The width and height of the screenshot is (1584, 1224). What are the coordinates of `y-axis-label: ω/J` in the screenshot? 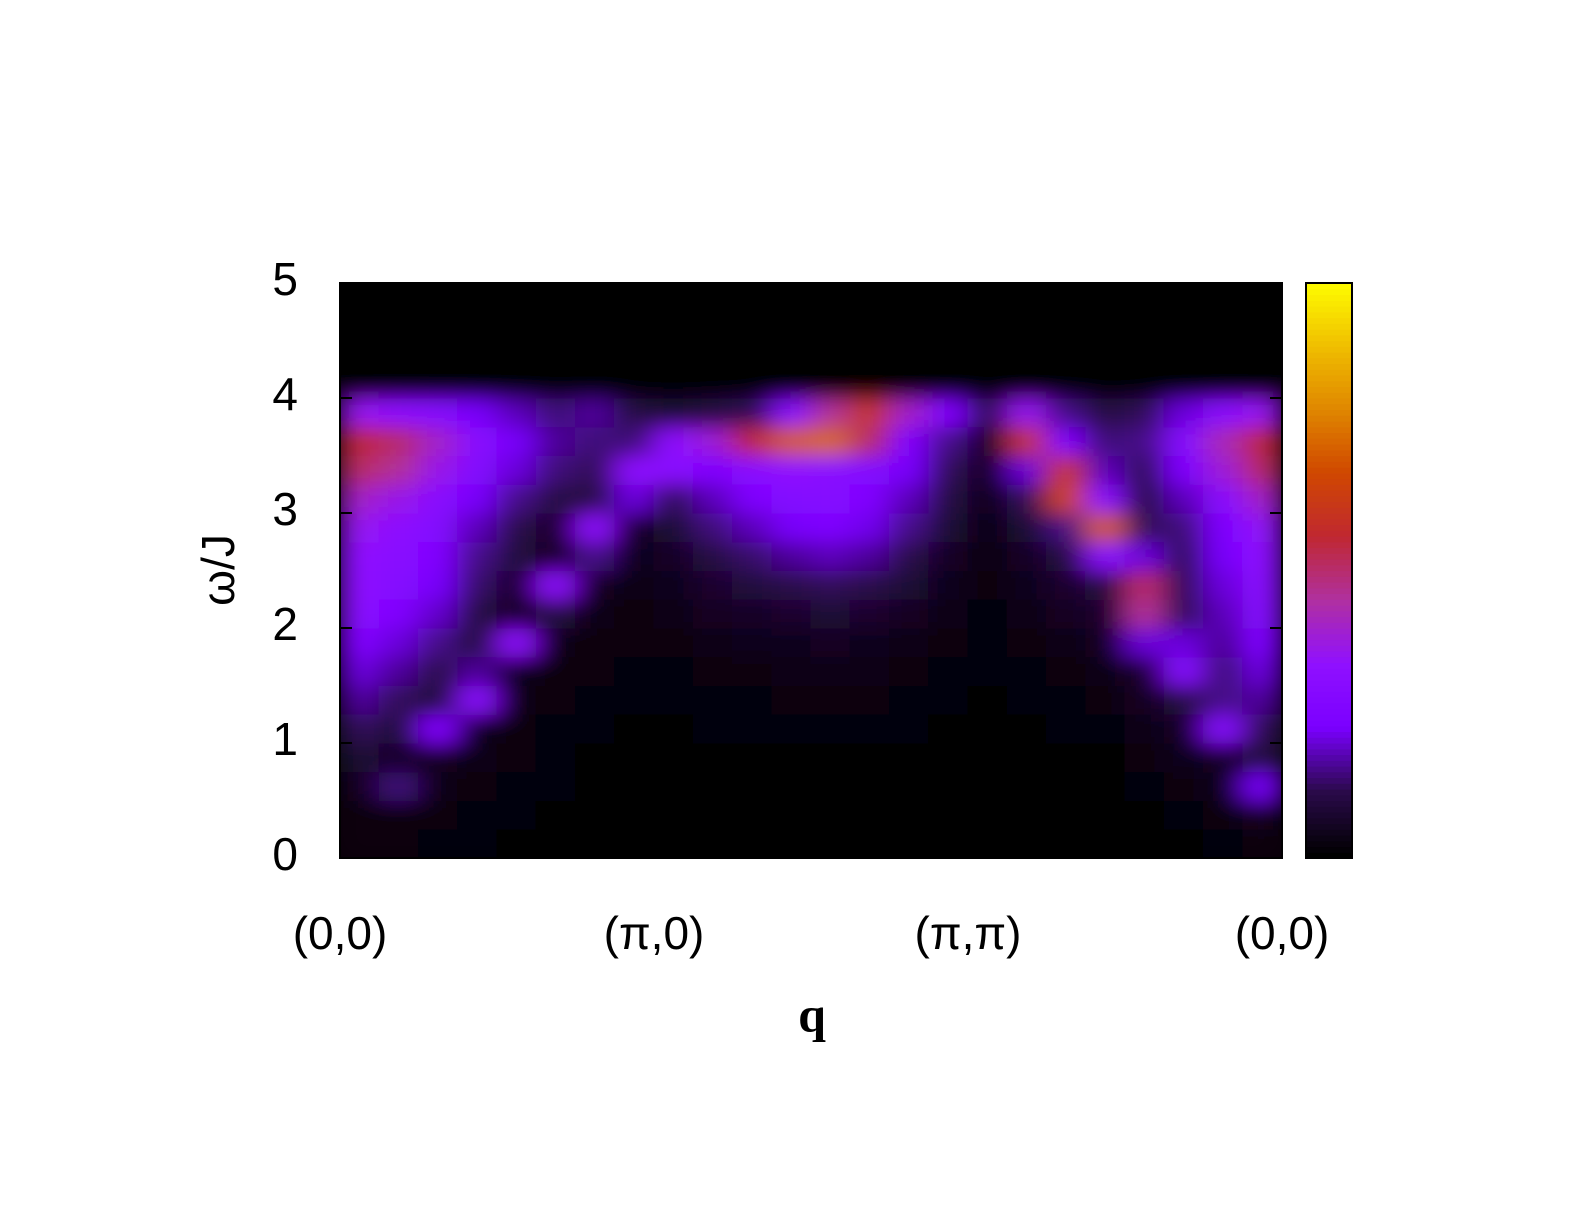 It's located at (218, 570).